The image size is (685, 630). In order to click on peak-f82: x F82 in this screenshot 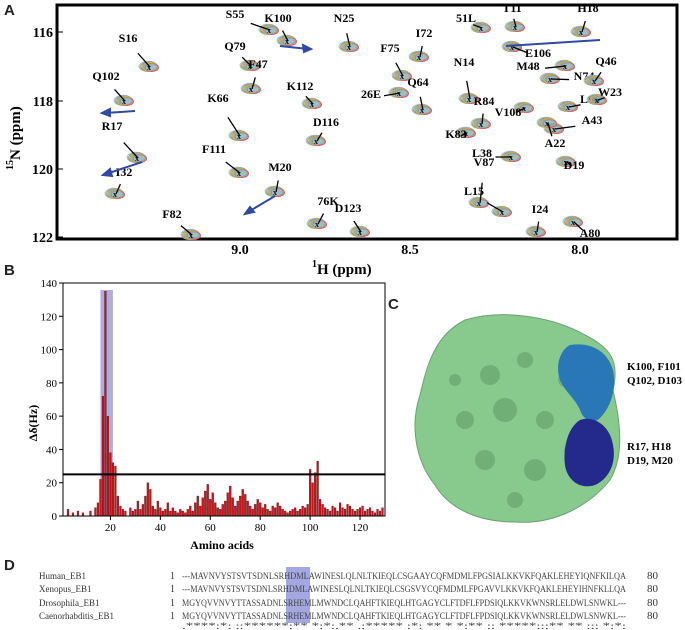, I will do `click(181, 224)`.